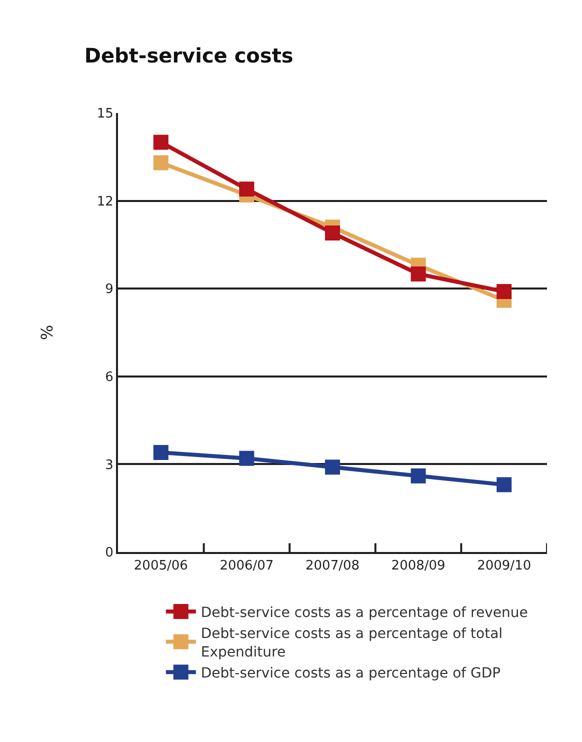 Image resolution: width=582 pixels, height=742 pixels. I want to click on y-tick-label: 9, so click(109, 290).